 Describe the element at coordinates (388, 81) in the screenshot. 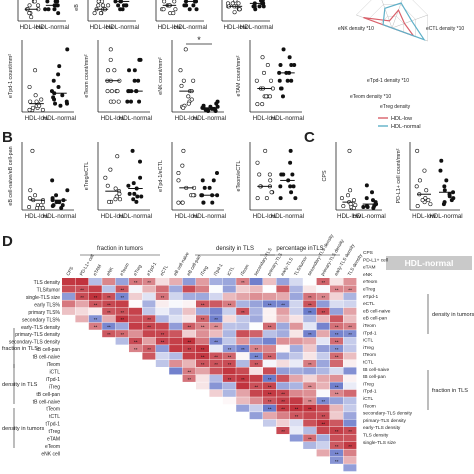

I see `radar-axis-label: eTpd-1 density *10` at that location.